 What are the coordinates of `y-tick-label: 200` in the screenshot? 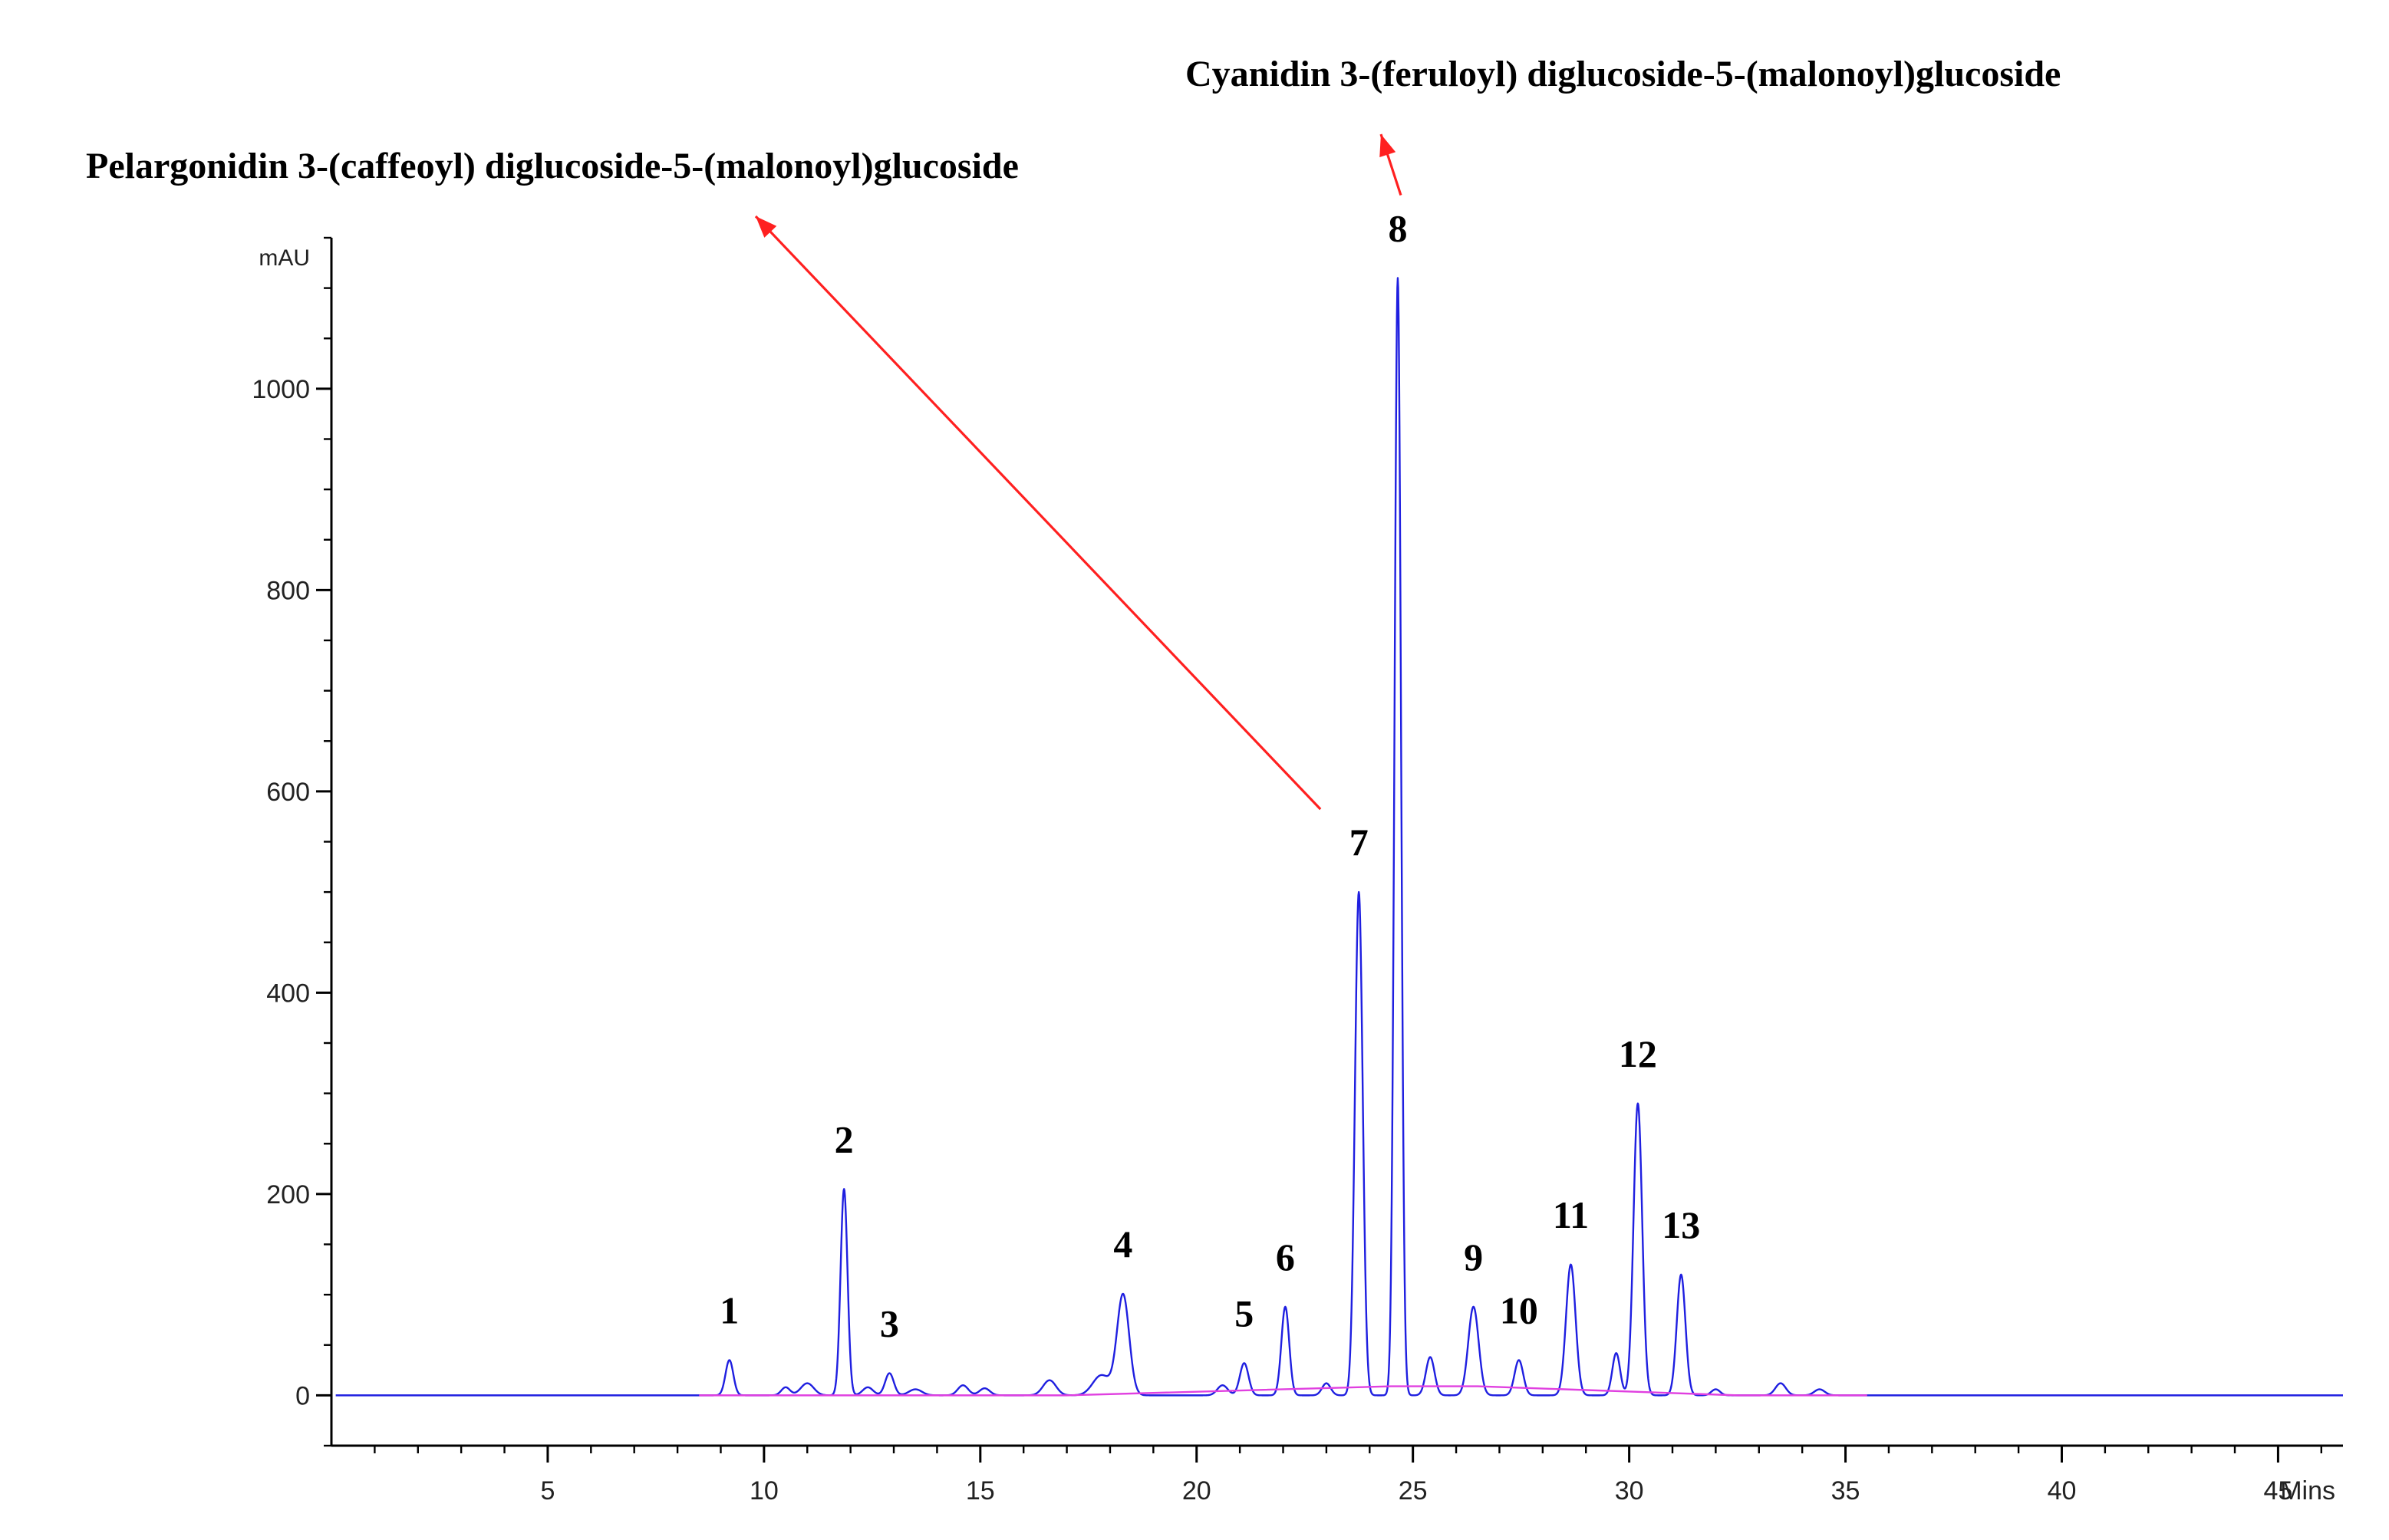 It's located at (288, 1194).